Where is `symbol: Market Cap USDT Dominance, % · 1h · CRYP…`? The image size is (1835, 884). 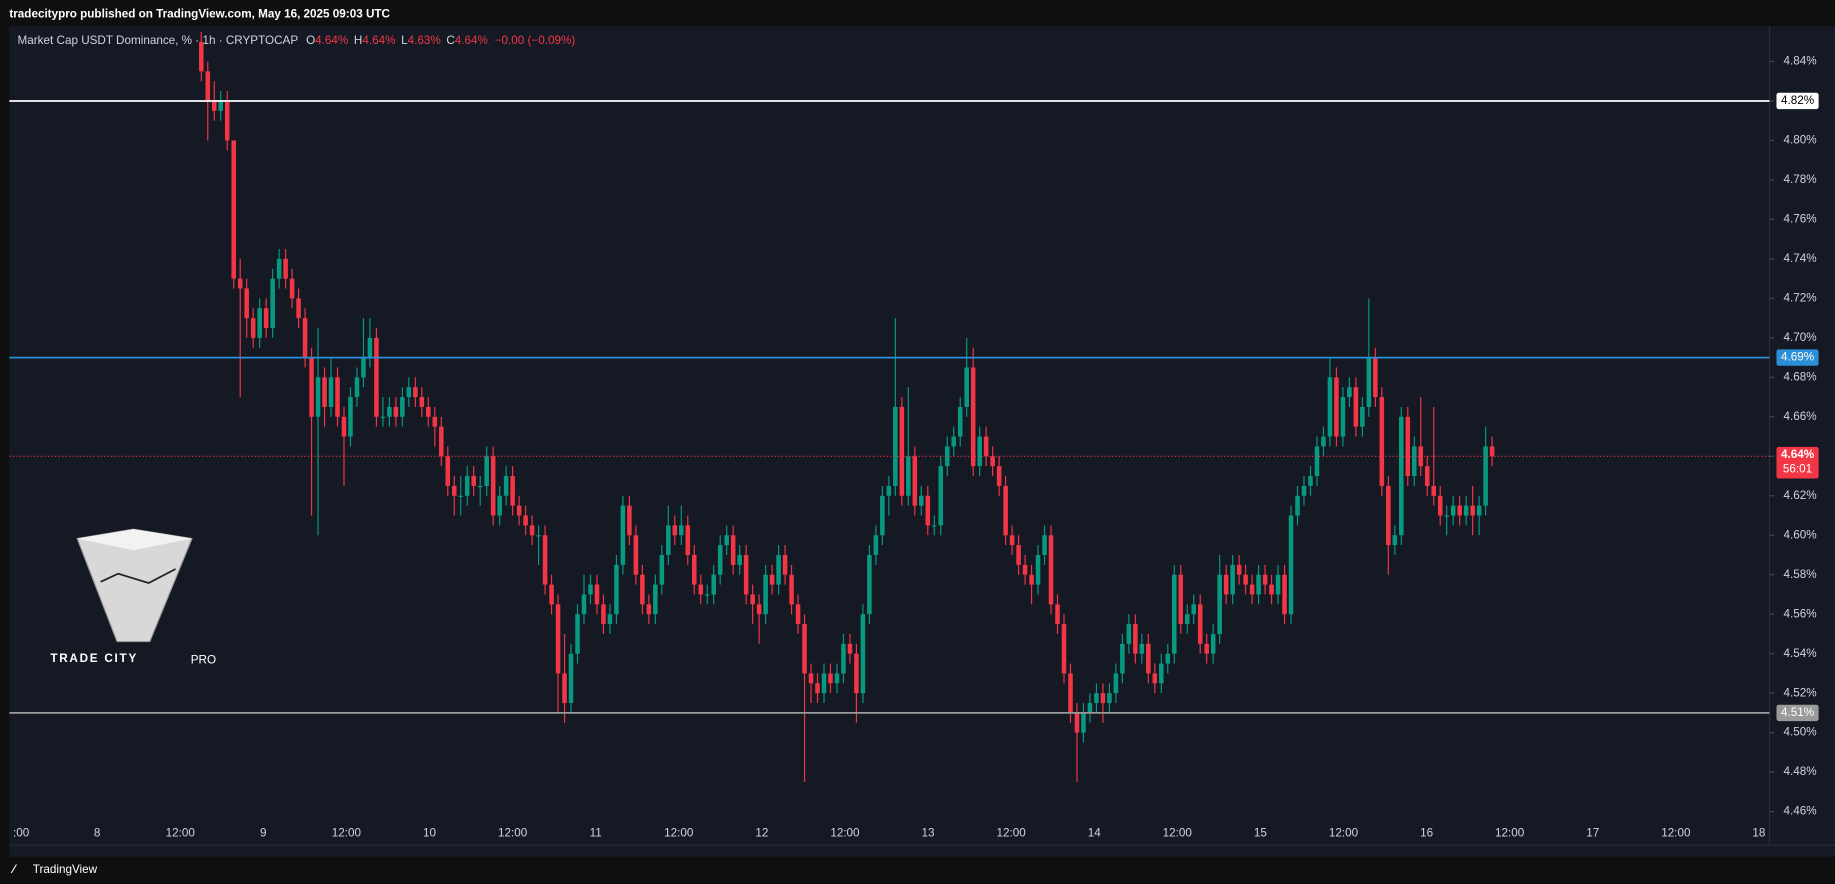 symbol: Market Cap USDT Dominance, % · 1h · CRYP… is located at coordinates (158, 40).